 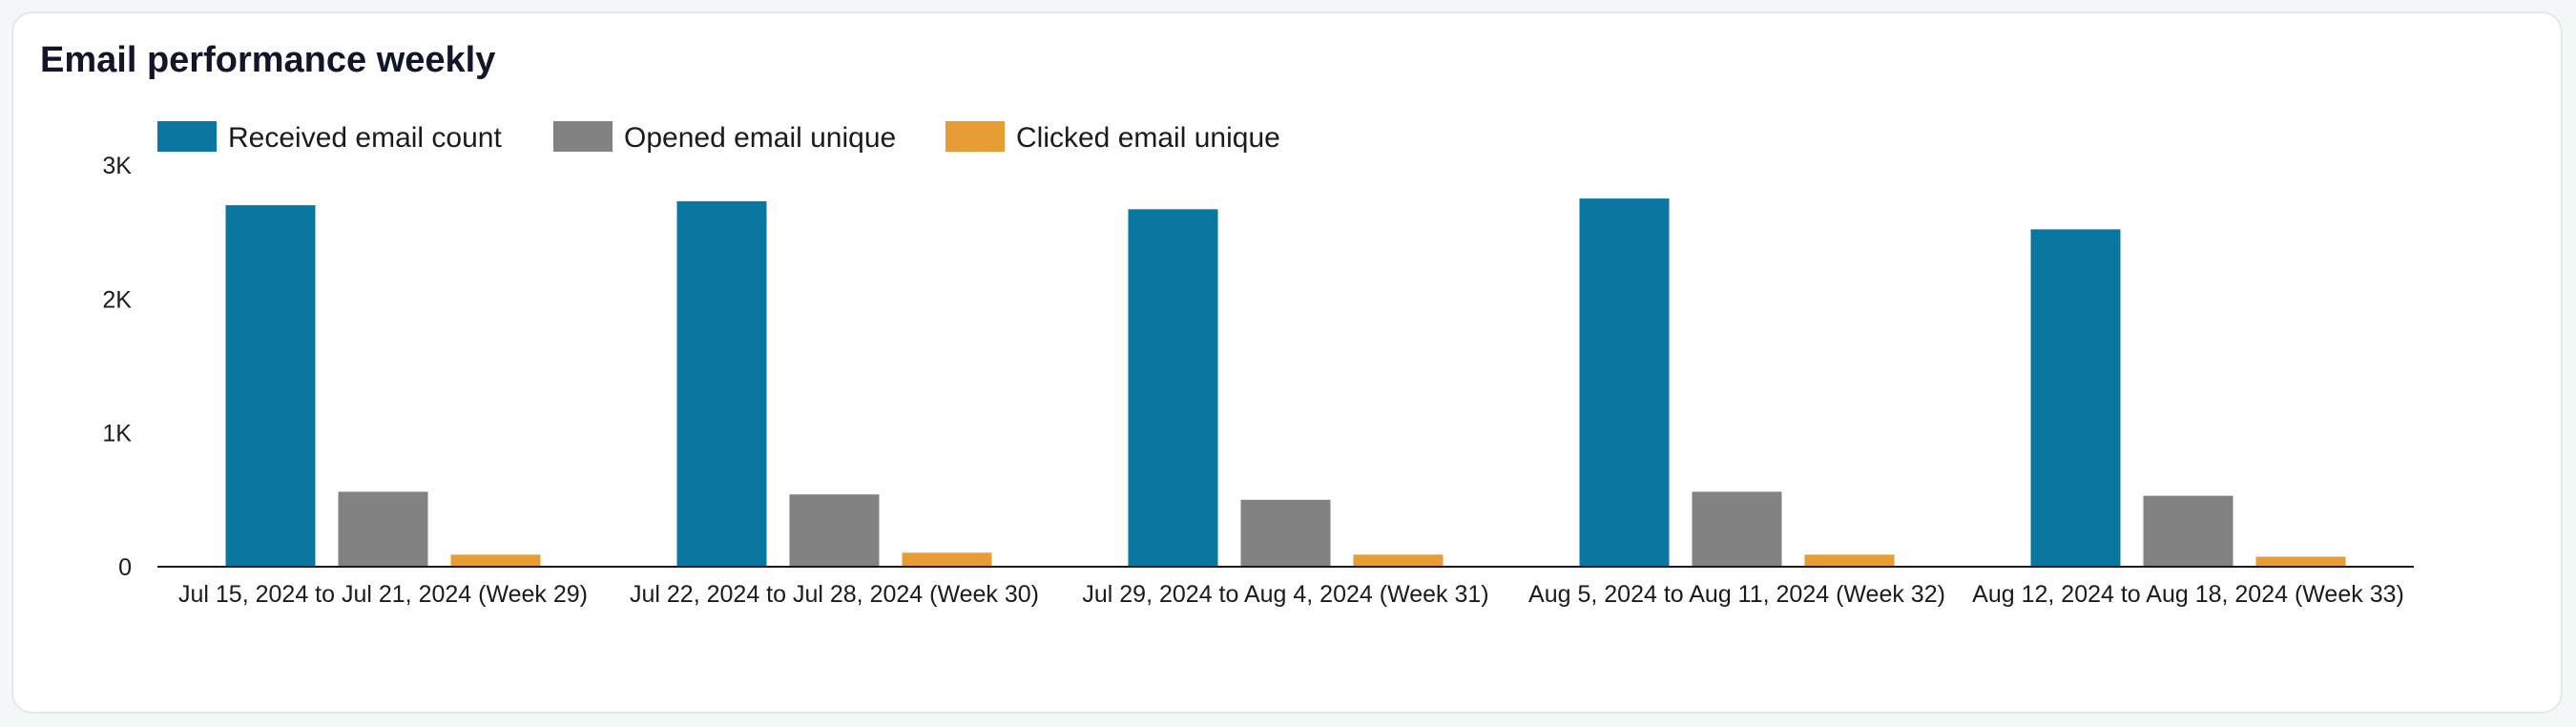 What do you see at coordinates (117, 166) in the screenshot?
I see `y-tick-label: 3K` at bounding box center [117, 166].